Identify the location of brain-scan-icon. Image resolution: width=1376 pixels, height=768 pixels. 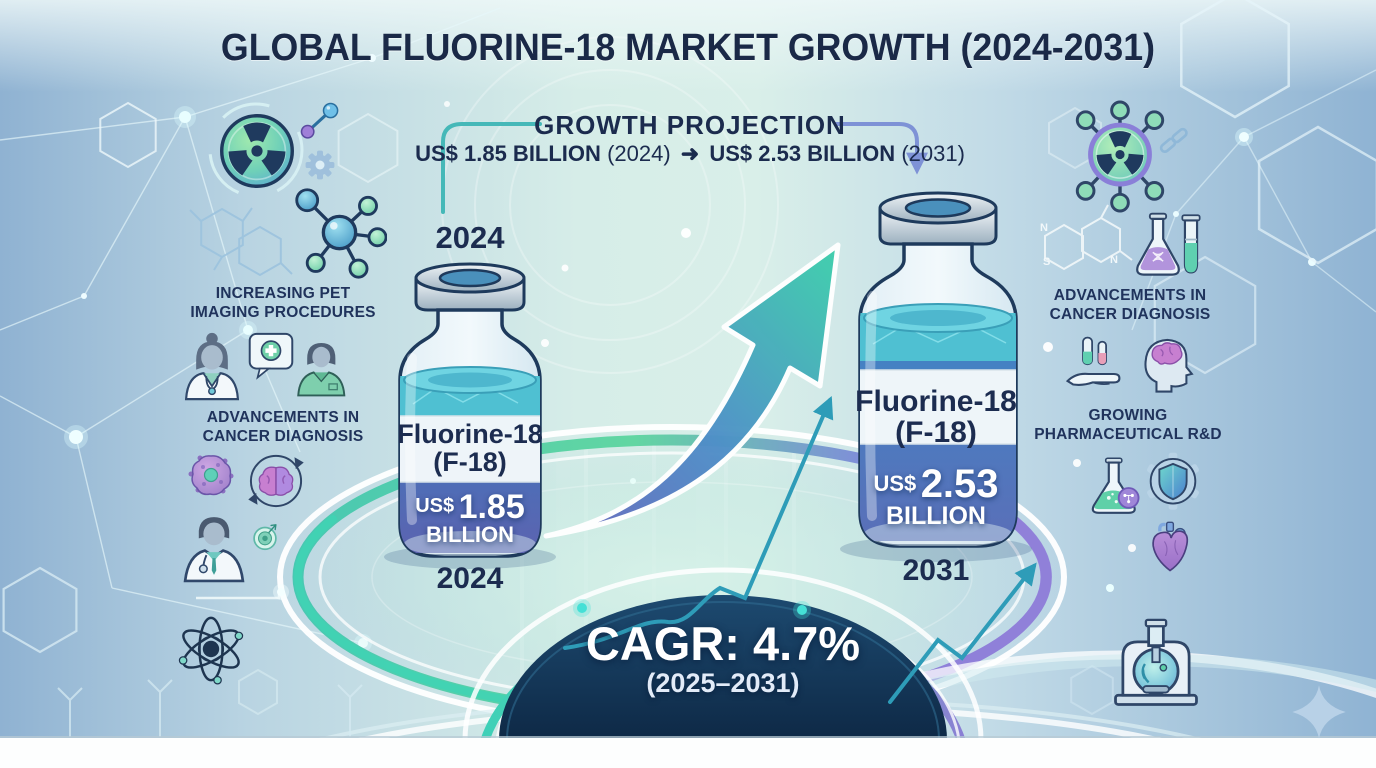
(276, 481).